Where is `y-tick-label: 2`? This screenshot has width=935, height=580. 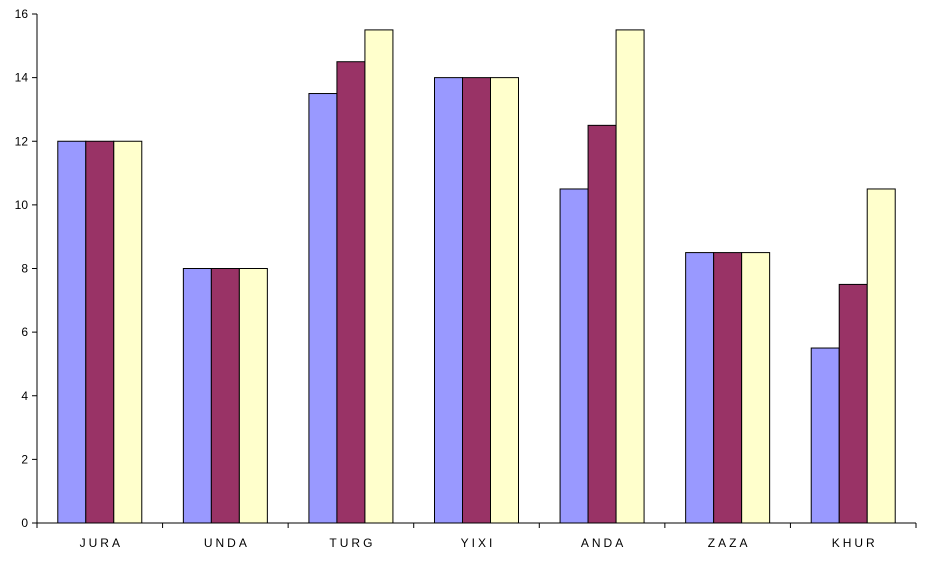
y-tick-label: 2 is located at coordinates (24, 459).